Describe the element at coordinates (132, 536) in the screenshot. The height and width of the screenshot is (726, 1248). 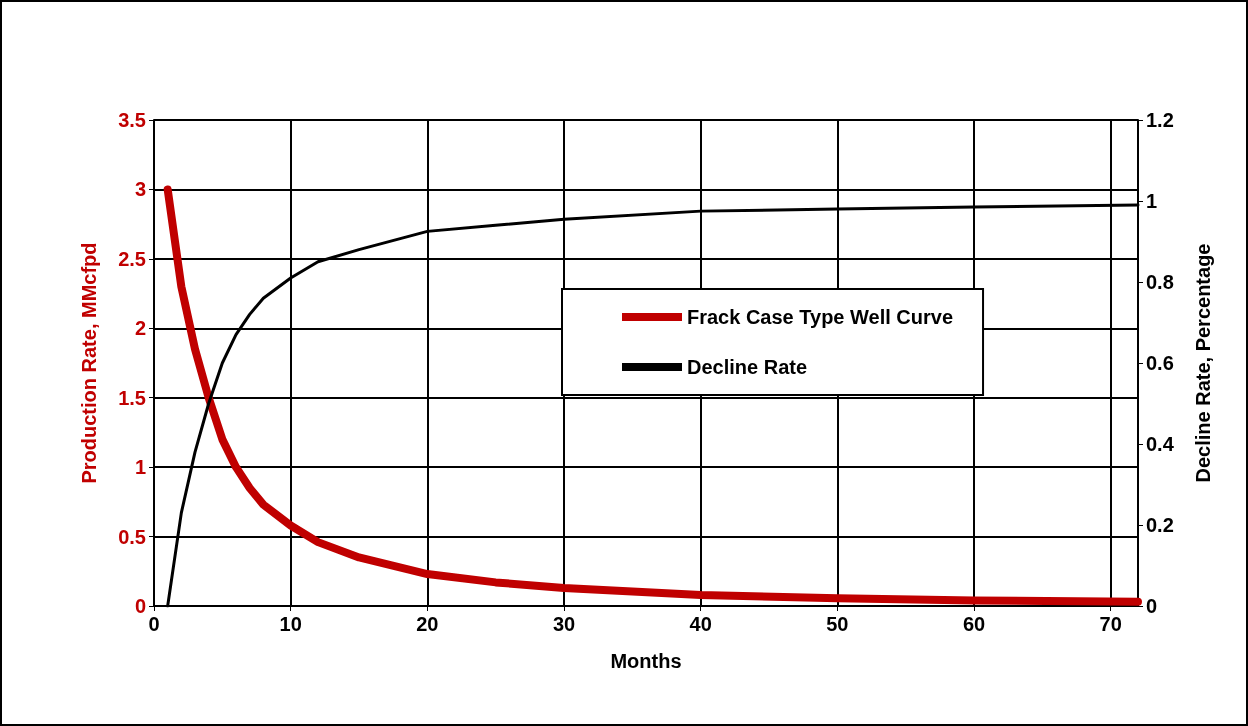
I see `y-tick-label: 0.5` at that location.